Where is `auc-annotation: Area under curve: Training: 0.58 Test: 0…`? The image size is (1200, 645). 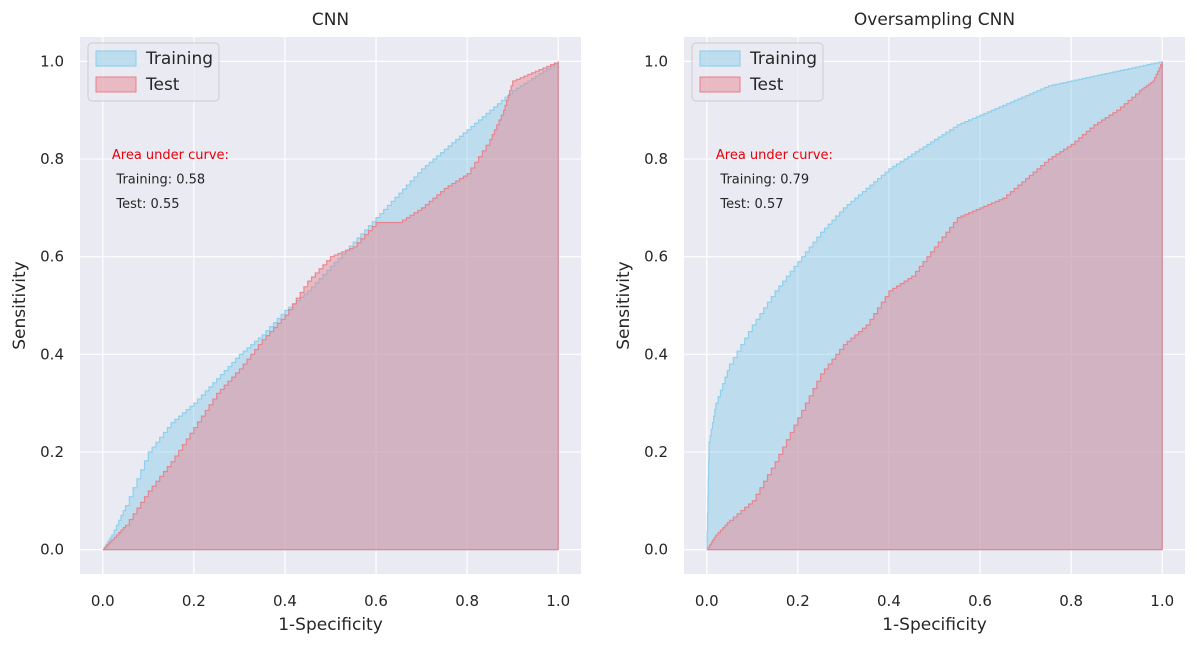
auc-annotation: Area under curve: Training: 0.58 Test: 0… is located at coordinates (170, 180).